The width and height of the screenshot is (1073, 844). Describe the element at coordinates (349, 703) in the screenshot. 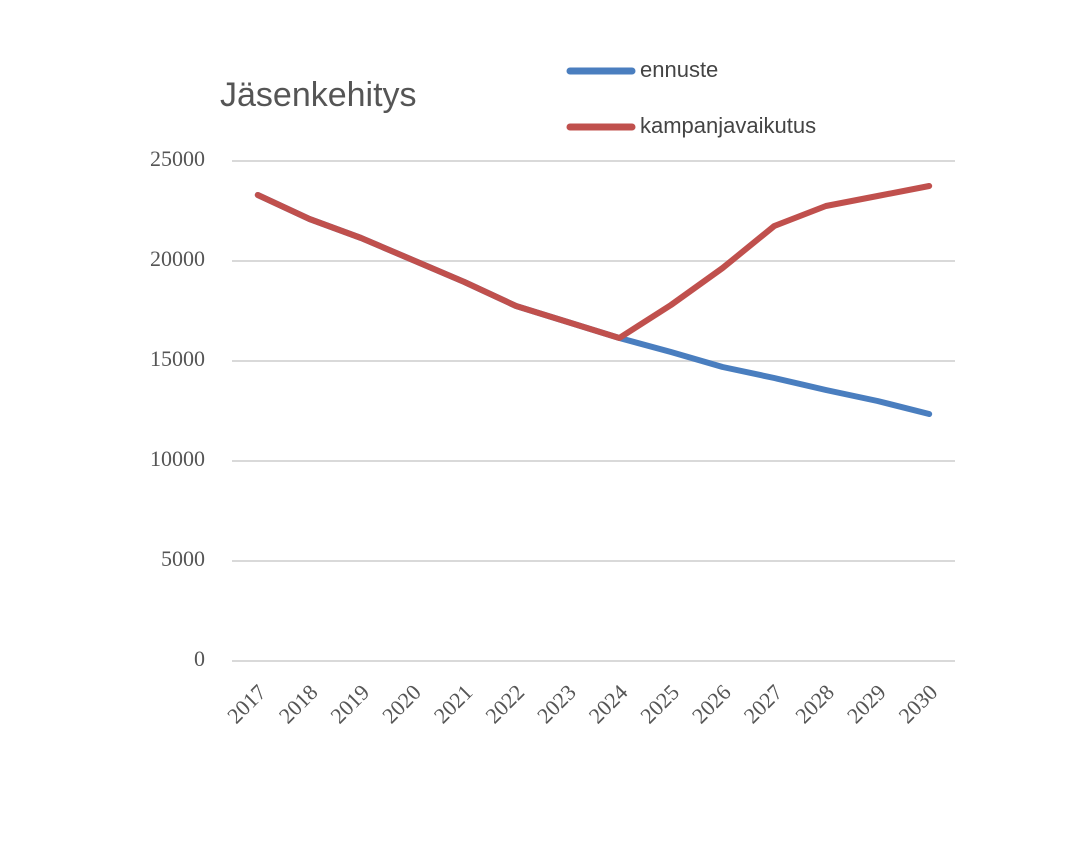

I see `x-tick-label: 2019` at that location.